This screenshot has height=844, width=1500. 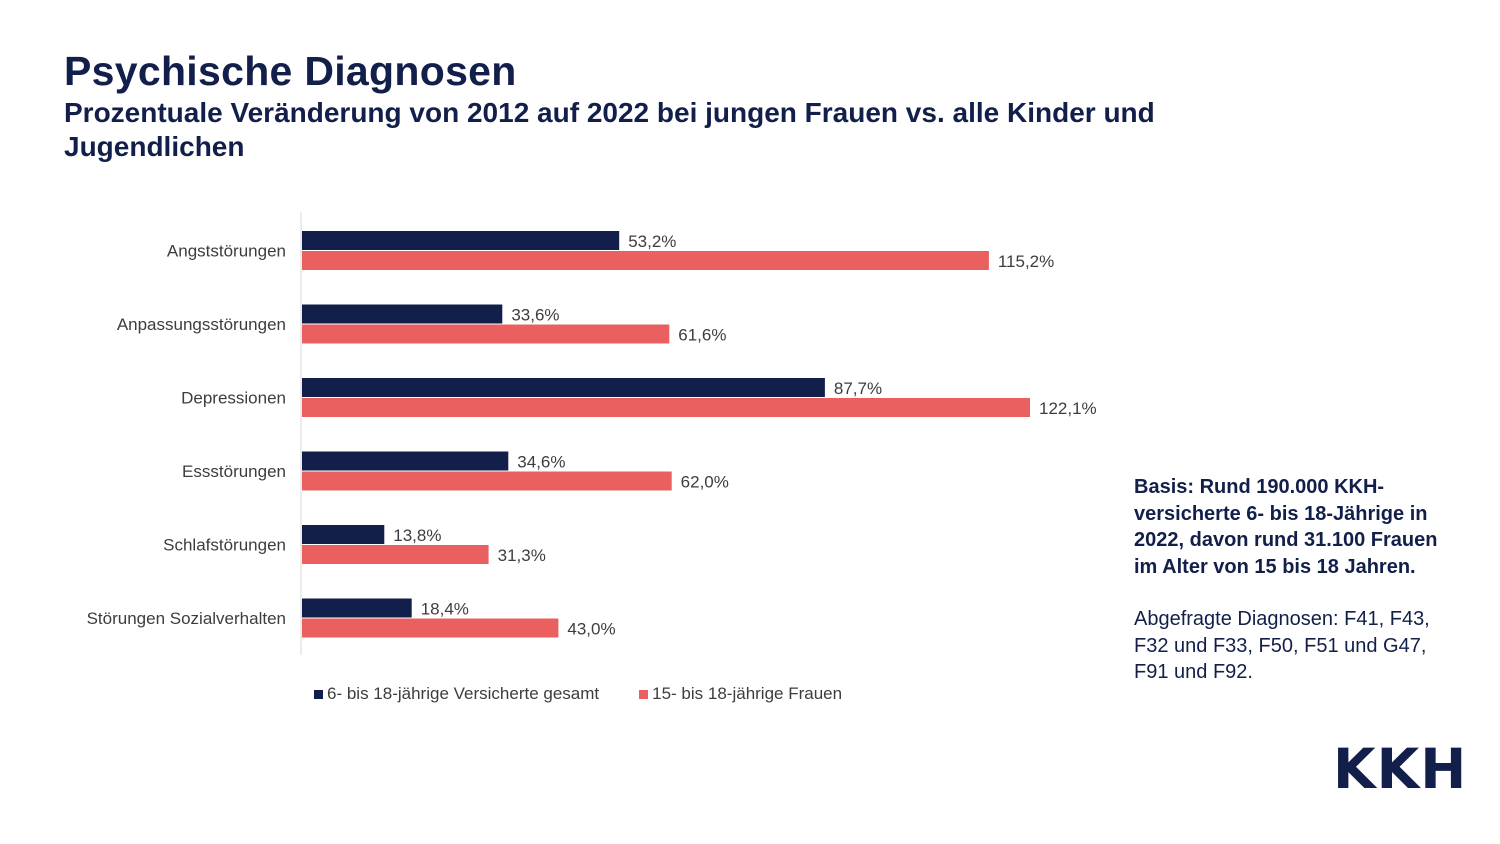 What do you see at coordinates (702, 335) in the screenshot?
I see `data-label: 61,6%` at bounding box center [702, 335].